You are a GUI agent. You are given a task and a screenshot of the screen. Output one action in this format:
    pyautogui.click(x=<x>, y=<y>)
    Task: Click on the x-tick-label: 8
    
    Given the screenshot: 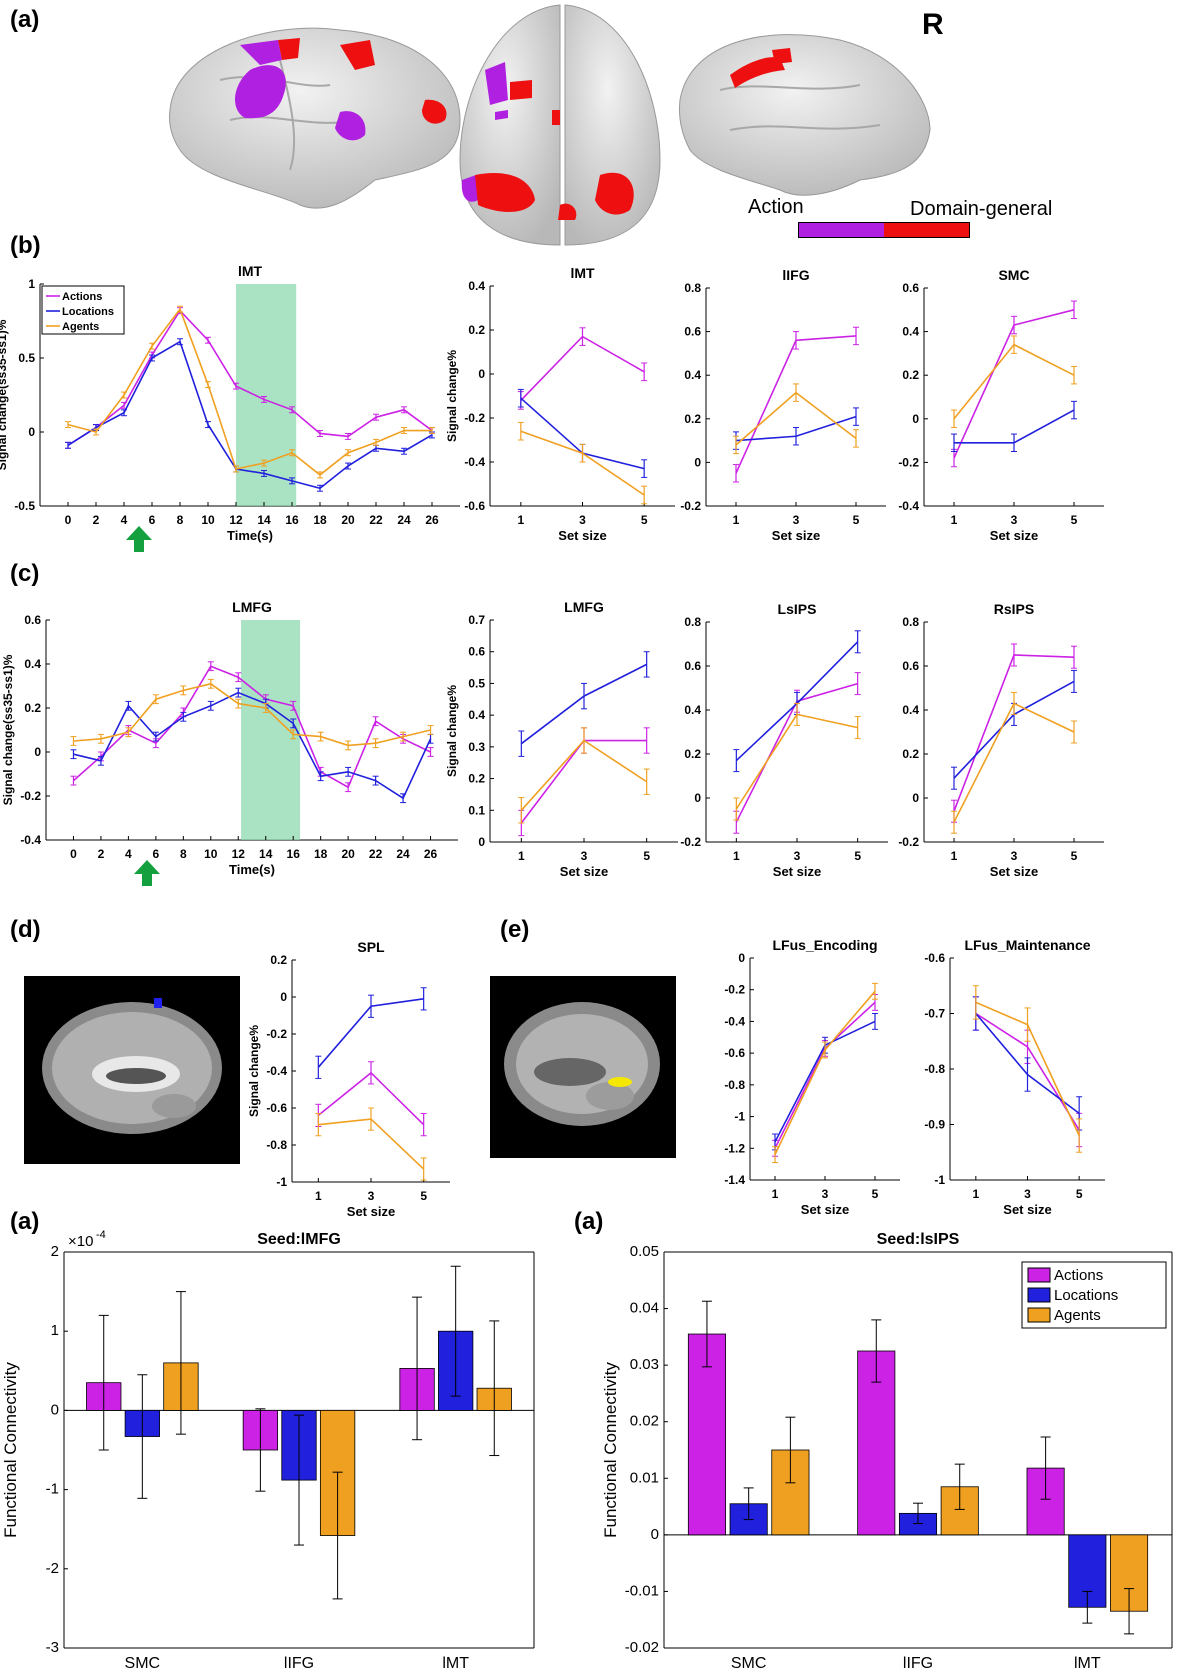 What is the action you would take?
    pyautogui.click(x=180, y=520)
    